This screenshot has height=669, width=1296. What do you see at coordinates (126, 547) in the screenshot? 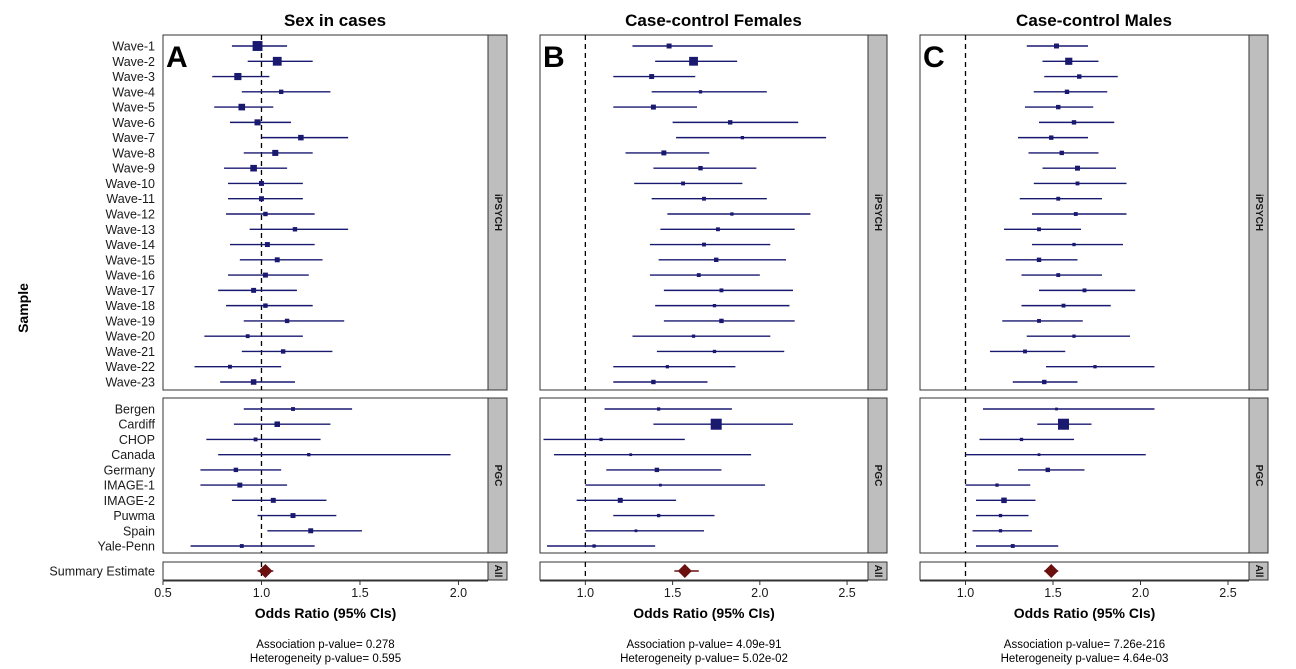
I see `row-label: Yale-Penn` at bounding box center [126, 547].